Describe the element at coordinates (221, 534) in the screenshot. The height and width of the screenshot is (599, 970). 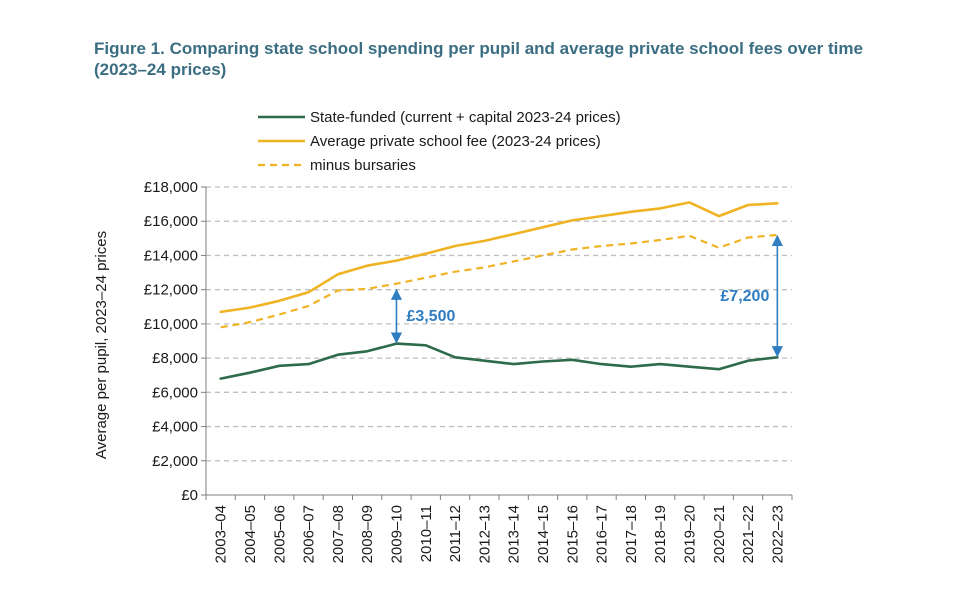
I see `x-tick-label: 2003–04` at that location.